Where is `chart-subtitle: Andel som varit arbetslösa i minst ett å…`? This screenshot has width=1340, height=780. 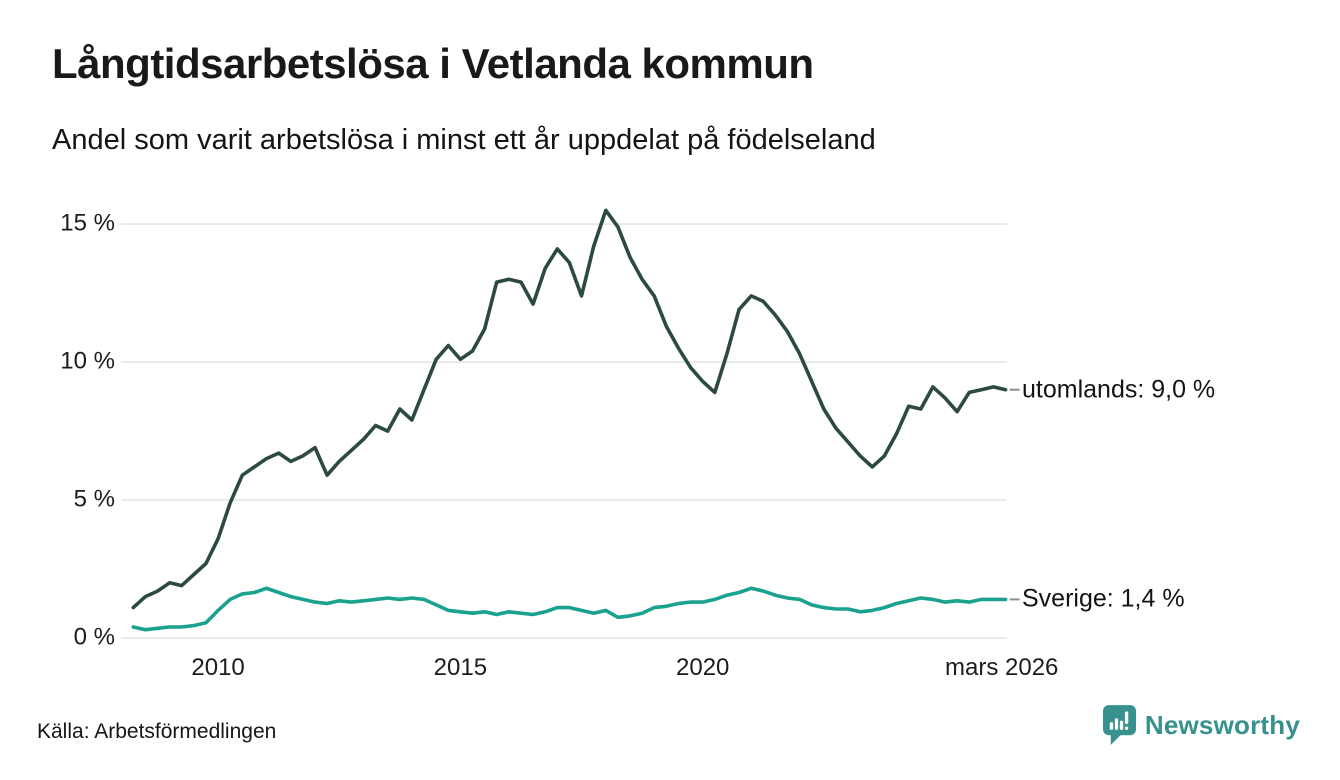
chart-subtitle: Andel som varit arbetslösa i minst ett å… is located at coordinates (464, 140).